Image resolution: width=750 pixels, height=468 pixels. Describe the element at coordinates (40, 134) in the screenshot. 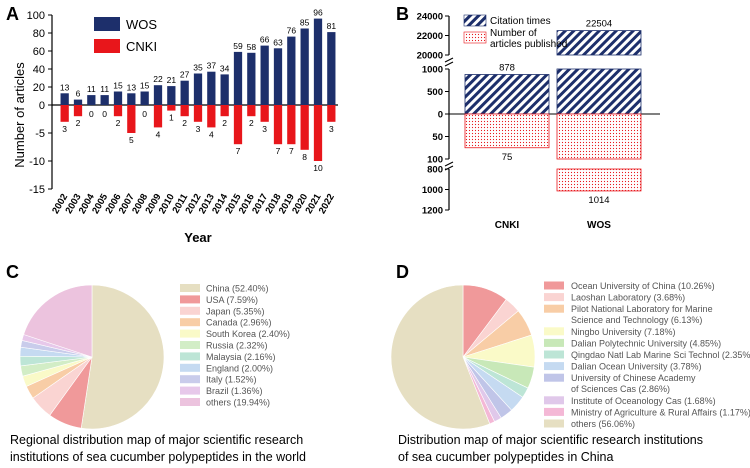

I see `chart-a-ytick-label: -5` at that location.